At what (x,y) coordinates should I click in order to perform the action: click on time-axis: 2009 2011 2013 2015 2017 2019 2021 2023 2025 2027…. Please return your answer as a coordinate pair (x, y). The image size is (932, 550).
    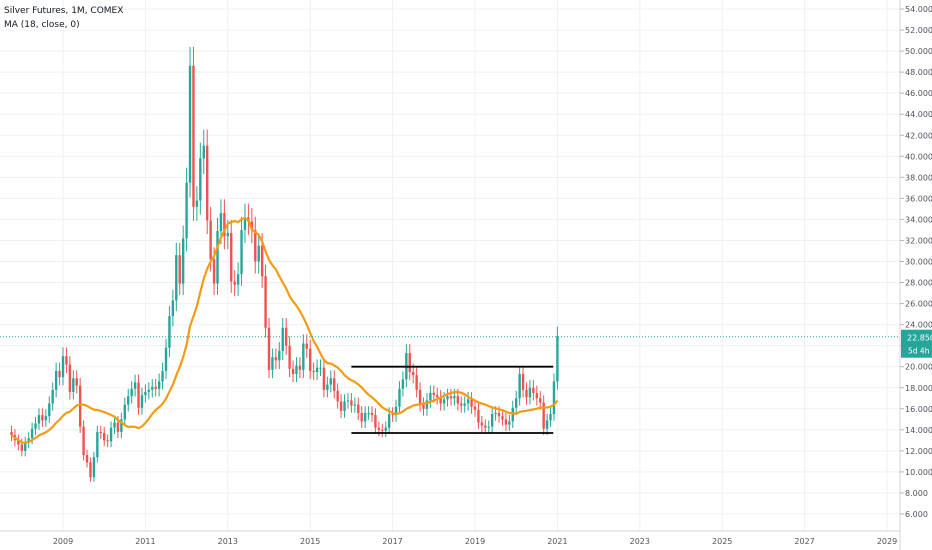
    Looking at the image, I should click on (475, 541).